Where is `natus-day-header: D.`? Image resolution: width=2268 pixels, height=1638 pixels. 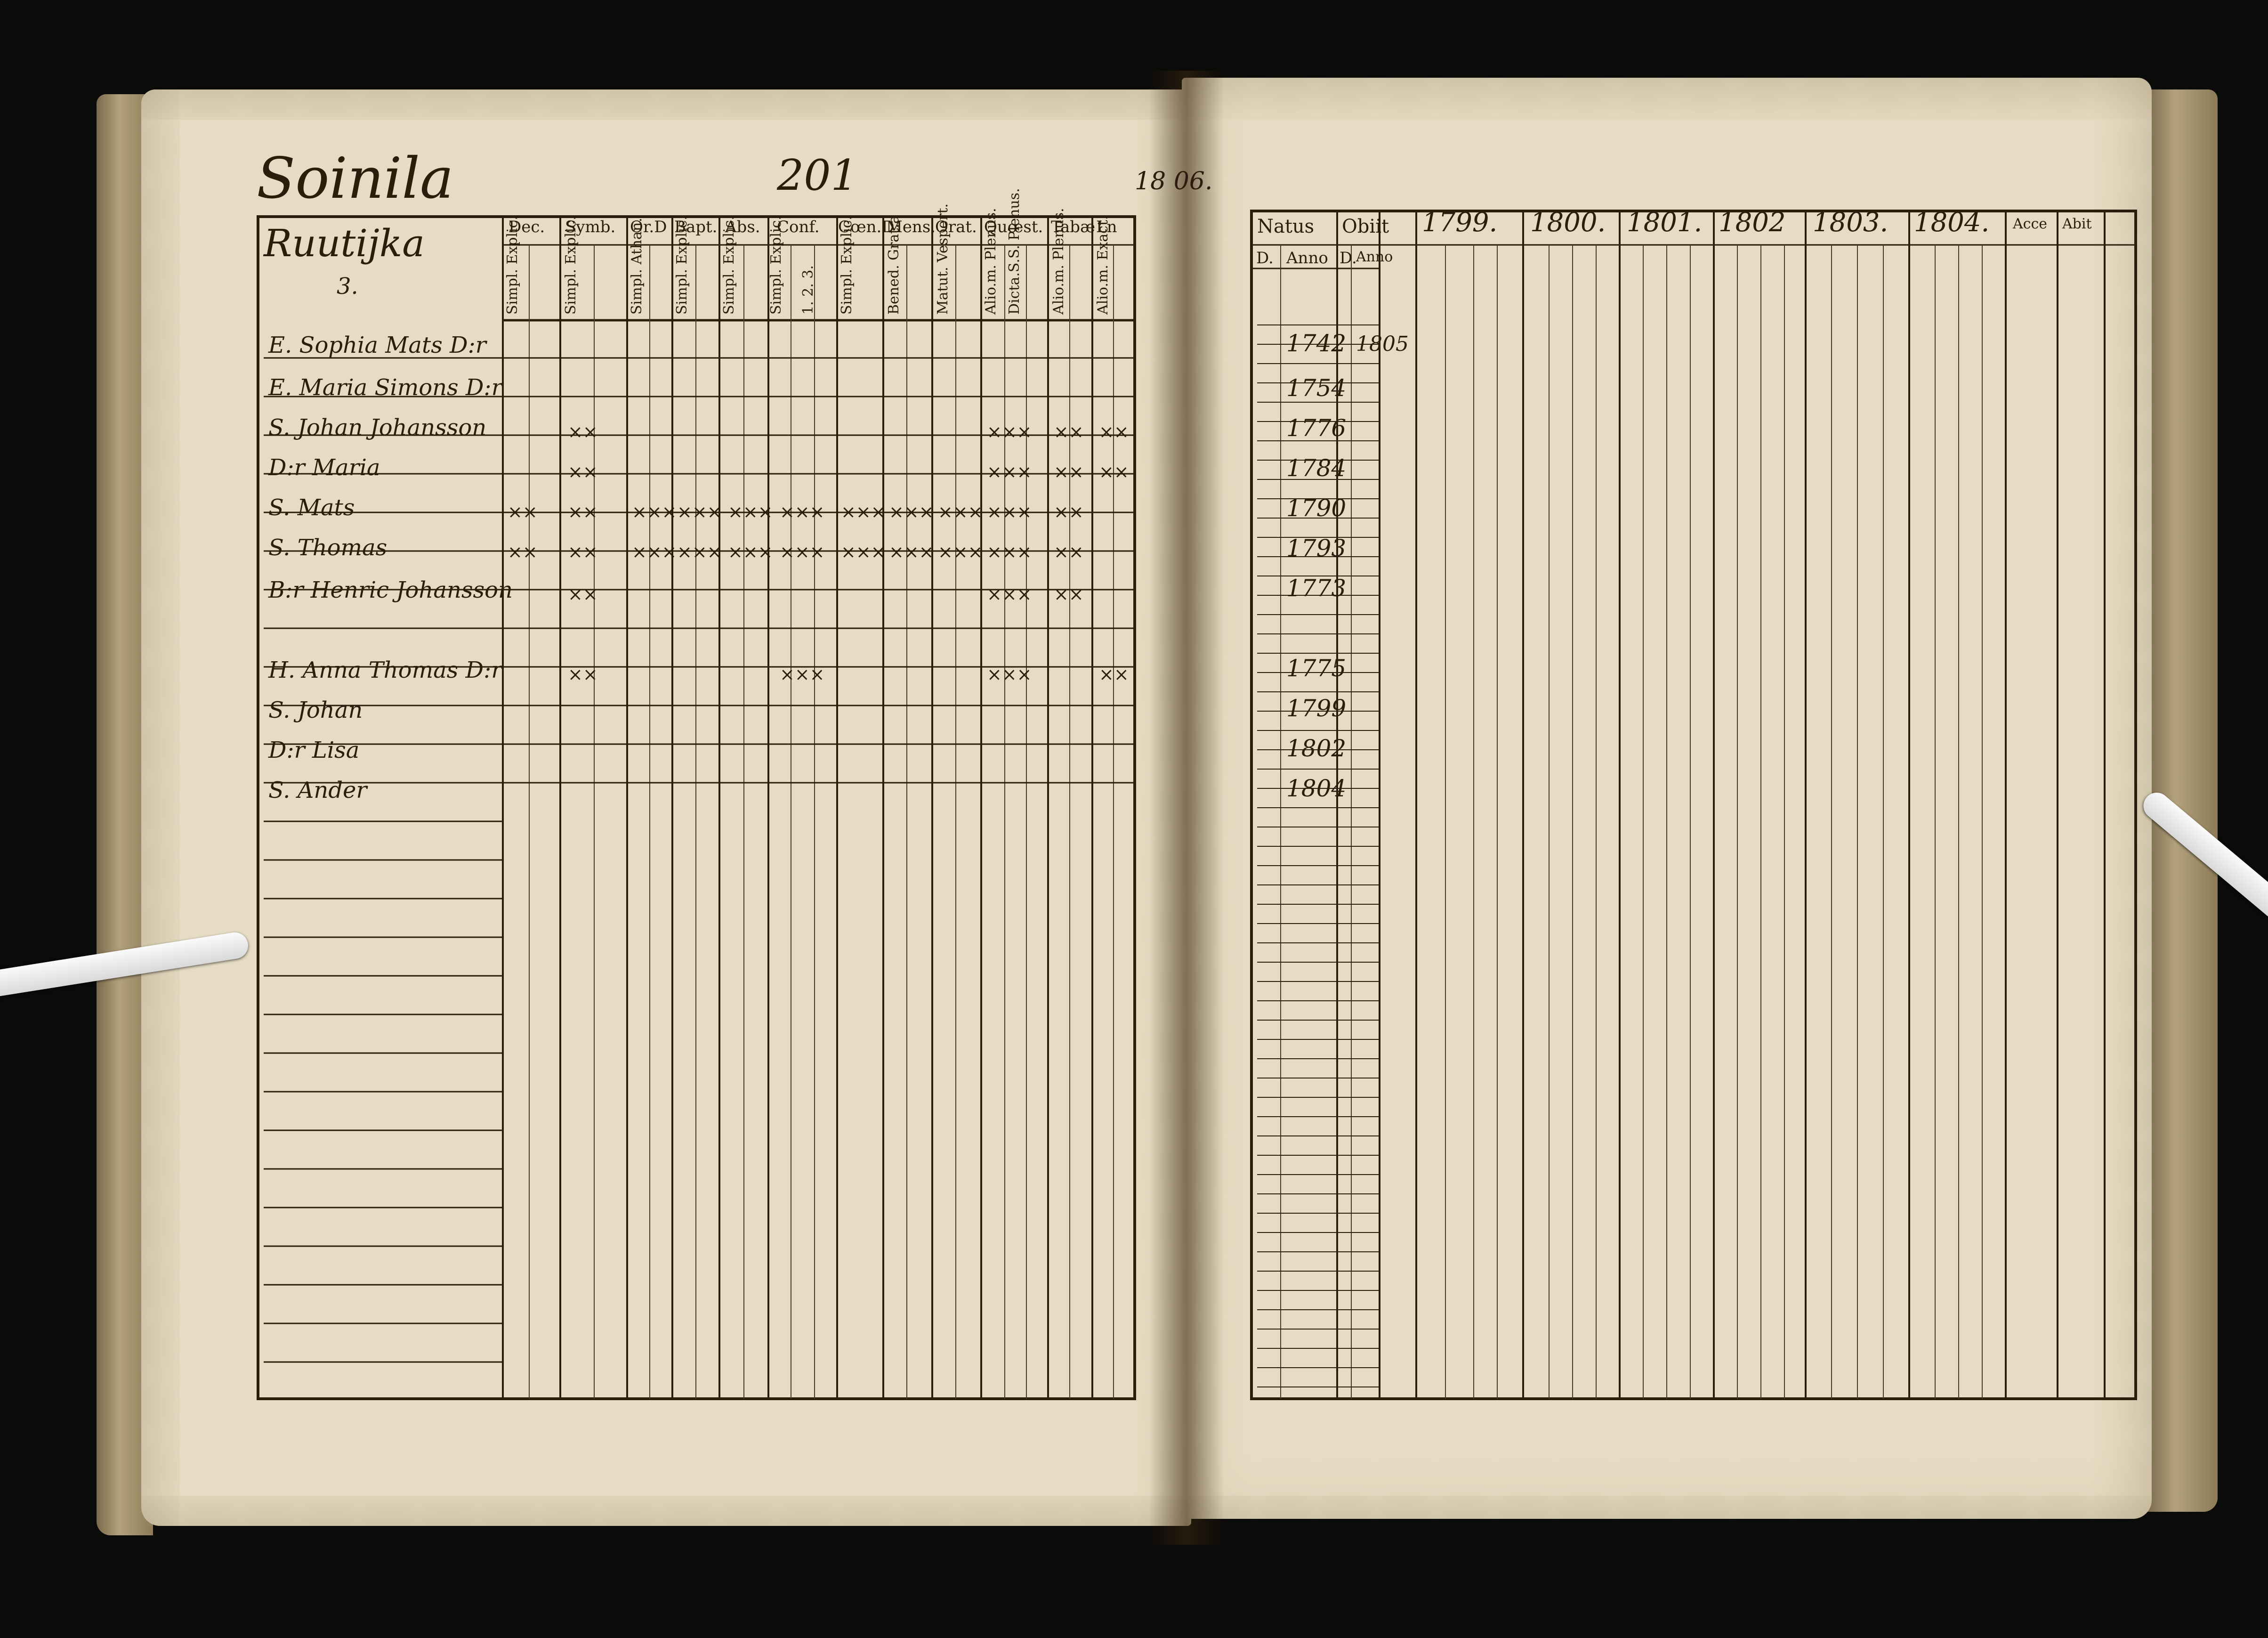 natus-day-header: D. is located at coordinates (1265, 258).